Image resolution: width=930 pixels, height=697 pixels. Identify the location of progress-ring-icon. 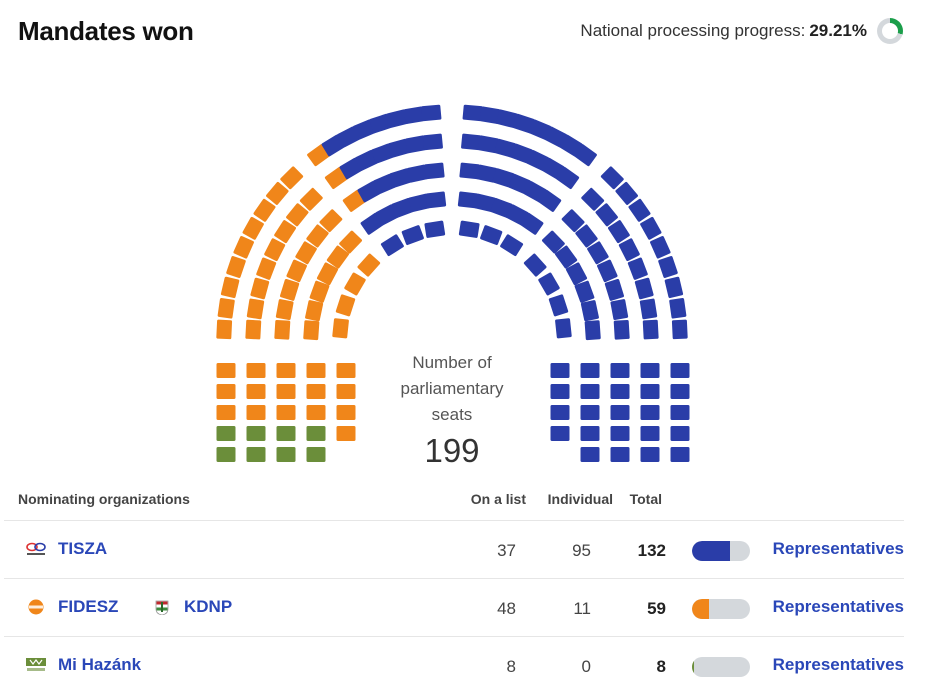
(890, 31).